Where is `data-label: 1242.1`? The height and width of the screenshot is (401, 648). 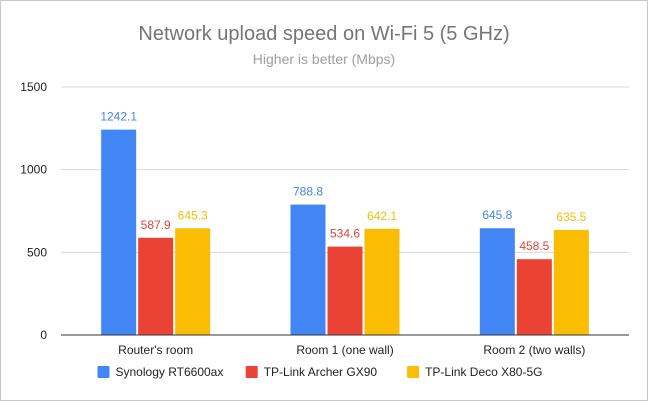 data-label: 1242.1 is located at coordinates (118, 117).